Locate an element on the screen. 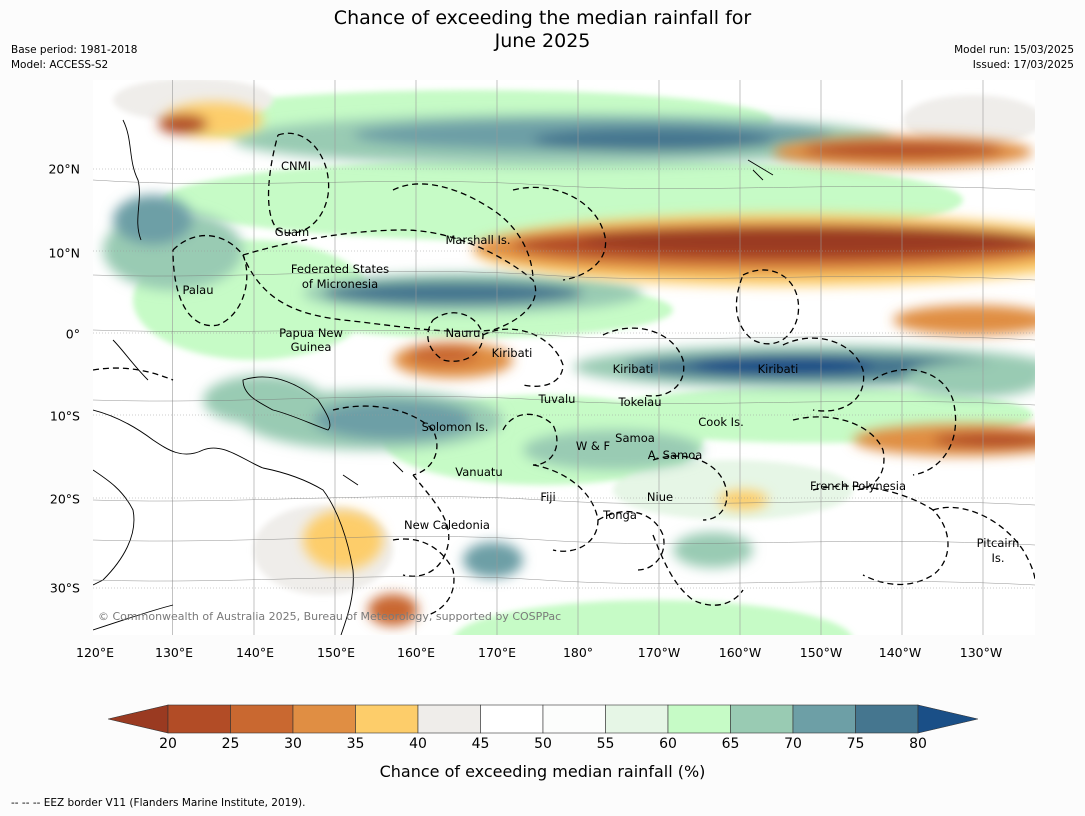 The height and width of the screenshot is (816, 1085). lon-tick-140w: 140°W is located at coordinates (900, 652).